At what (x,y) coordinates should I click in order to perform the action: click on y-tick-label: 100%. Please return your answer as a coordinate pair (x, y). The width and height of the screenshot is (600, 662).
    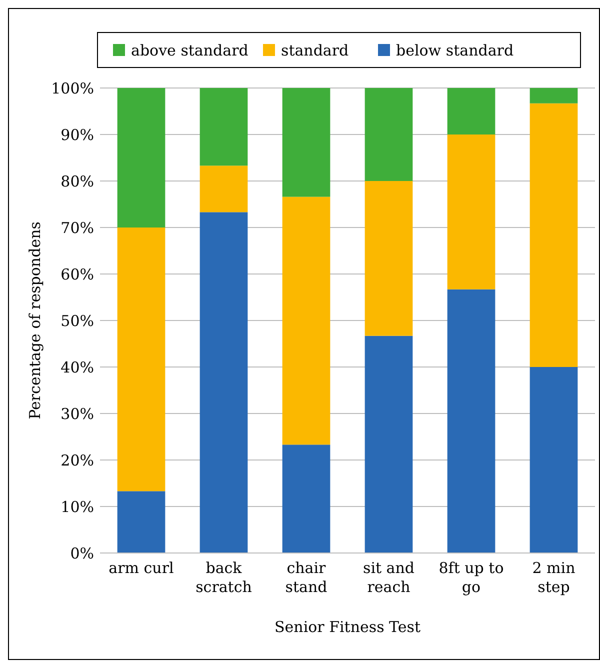
    Looking at the image, I should click on (72, 88).